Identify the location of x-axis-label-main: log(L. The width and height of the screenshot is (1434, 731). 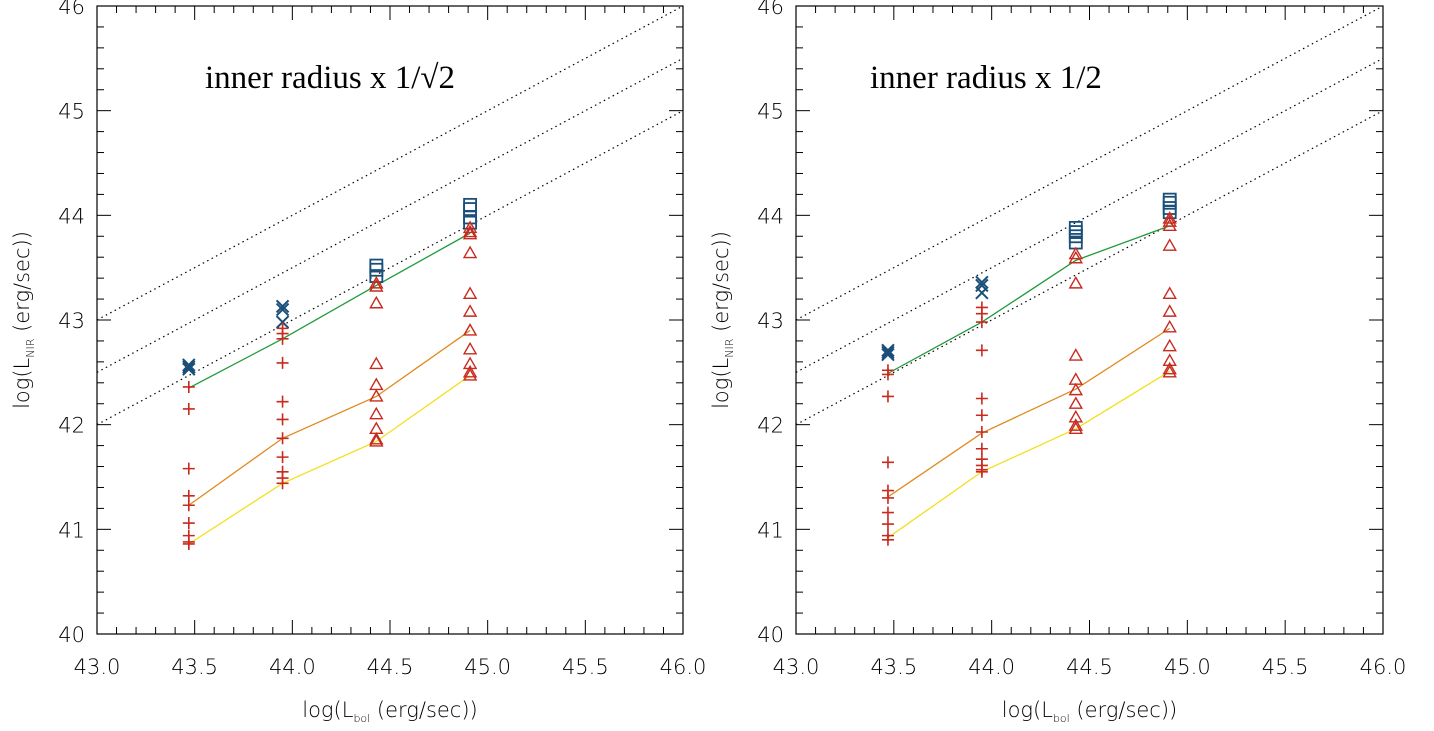
(1027, 710).